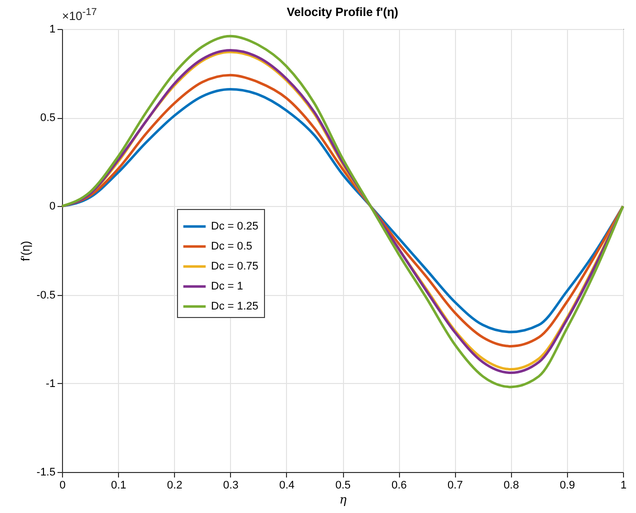  What do you see at coordinates (118, 486) in the screenshot?
I see `x-tick-label: 0.1` at bounding box center [118, 486].